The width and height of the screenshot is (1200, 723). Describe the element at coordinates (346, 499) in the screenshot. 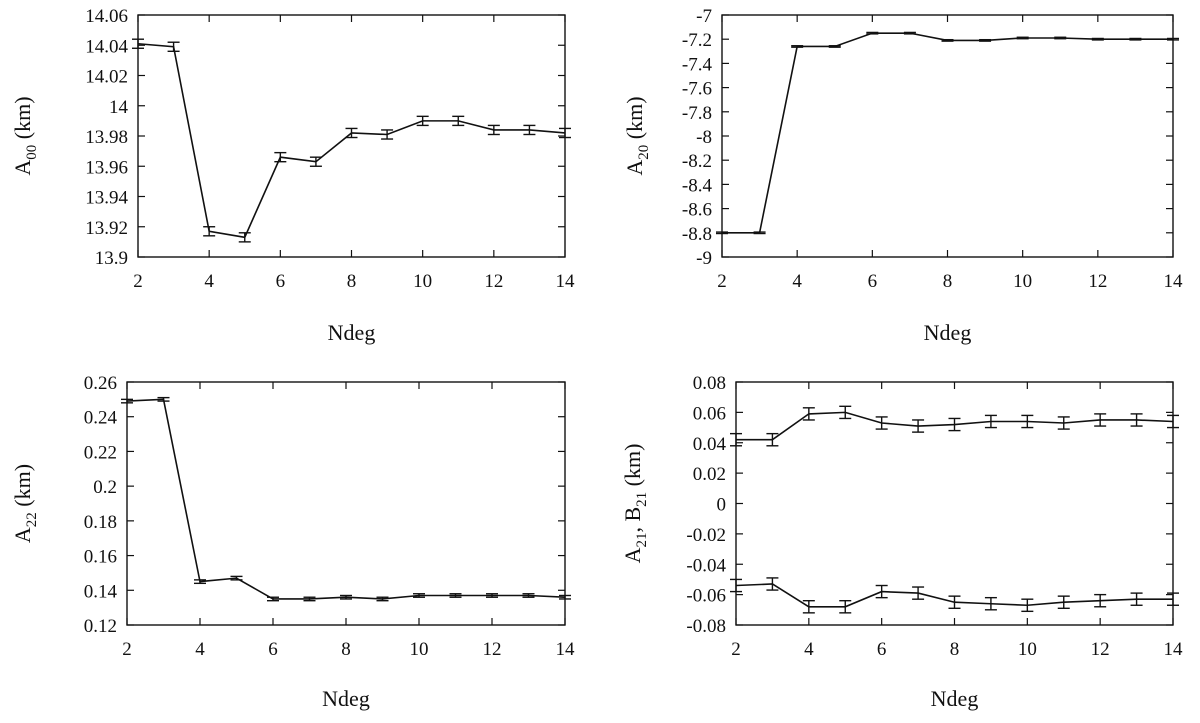

I see `series-A22` at that location.